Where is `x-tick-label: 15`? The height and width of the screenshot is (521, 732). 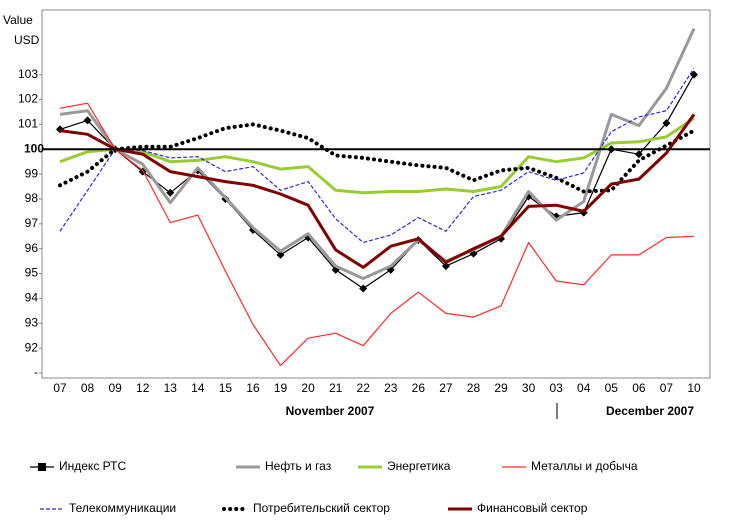
x-tick-label: 15 is located at coordinates (226, 388).